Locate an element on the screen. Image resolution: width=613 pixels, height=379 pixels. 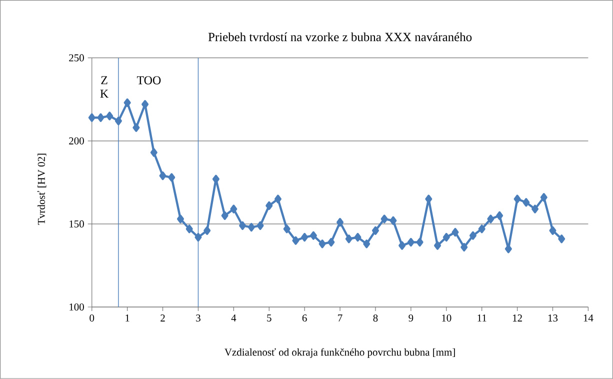
x-tick-label: 11 is located at coordinates (482, 318).